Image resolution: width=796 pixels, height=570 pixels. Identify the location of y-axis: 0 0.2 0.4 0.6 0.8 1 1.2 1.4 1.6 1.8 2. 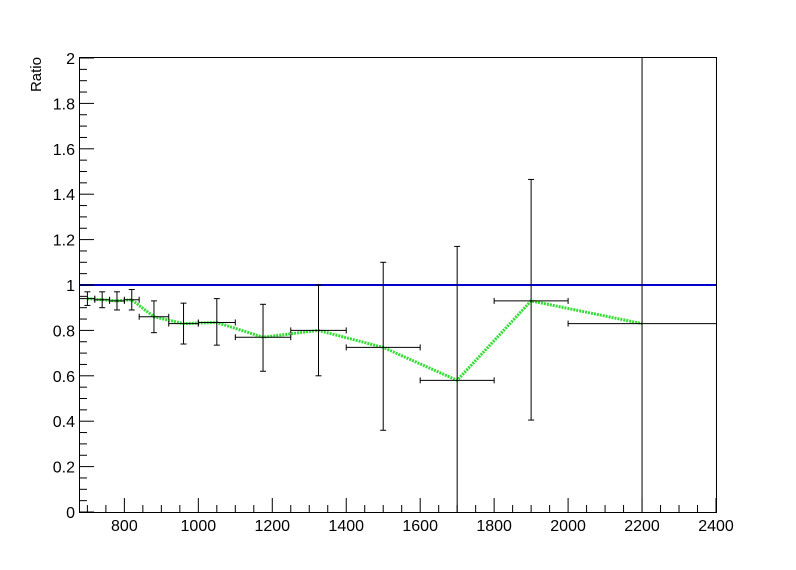
(73, 286).